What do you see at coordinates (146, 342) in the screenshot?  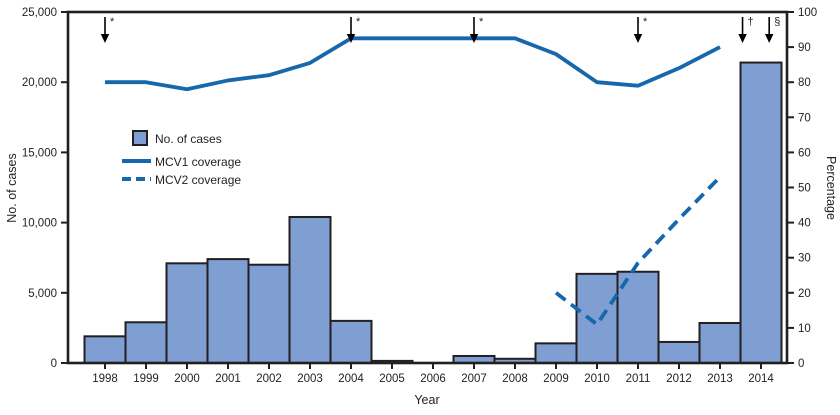 I see `bar-1999` at bounding box center [146, 342].